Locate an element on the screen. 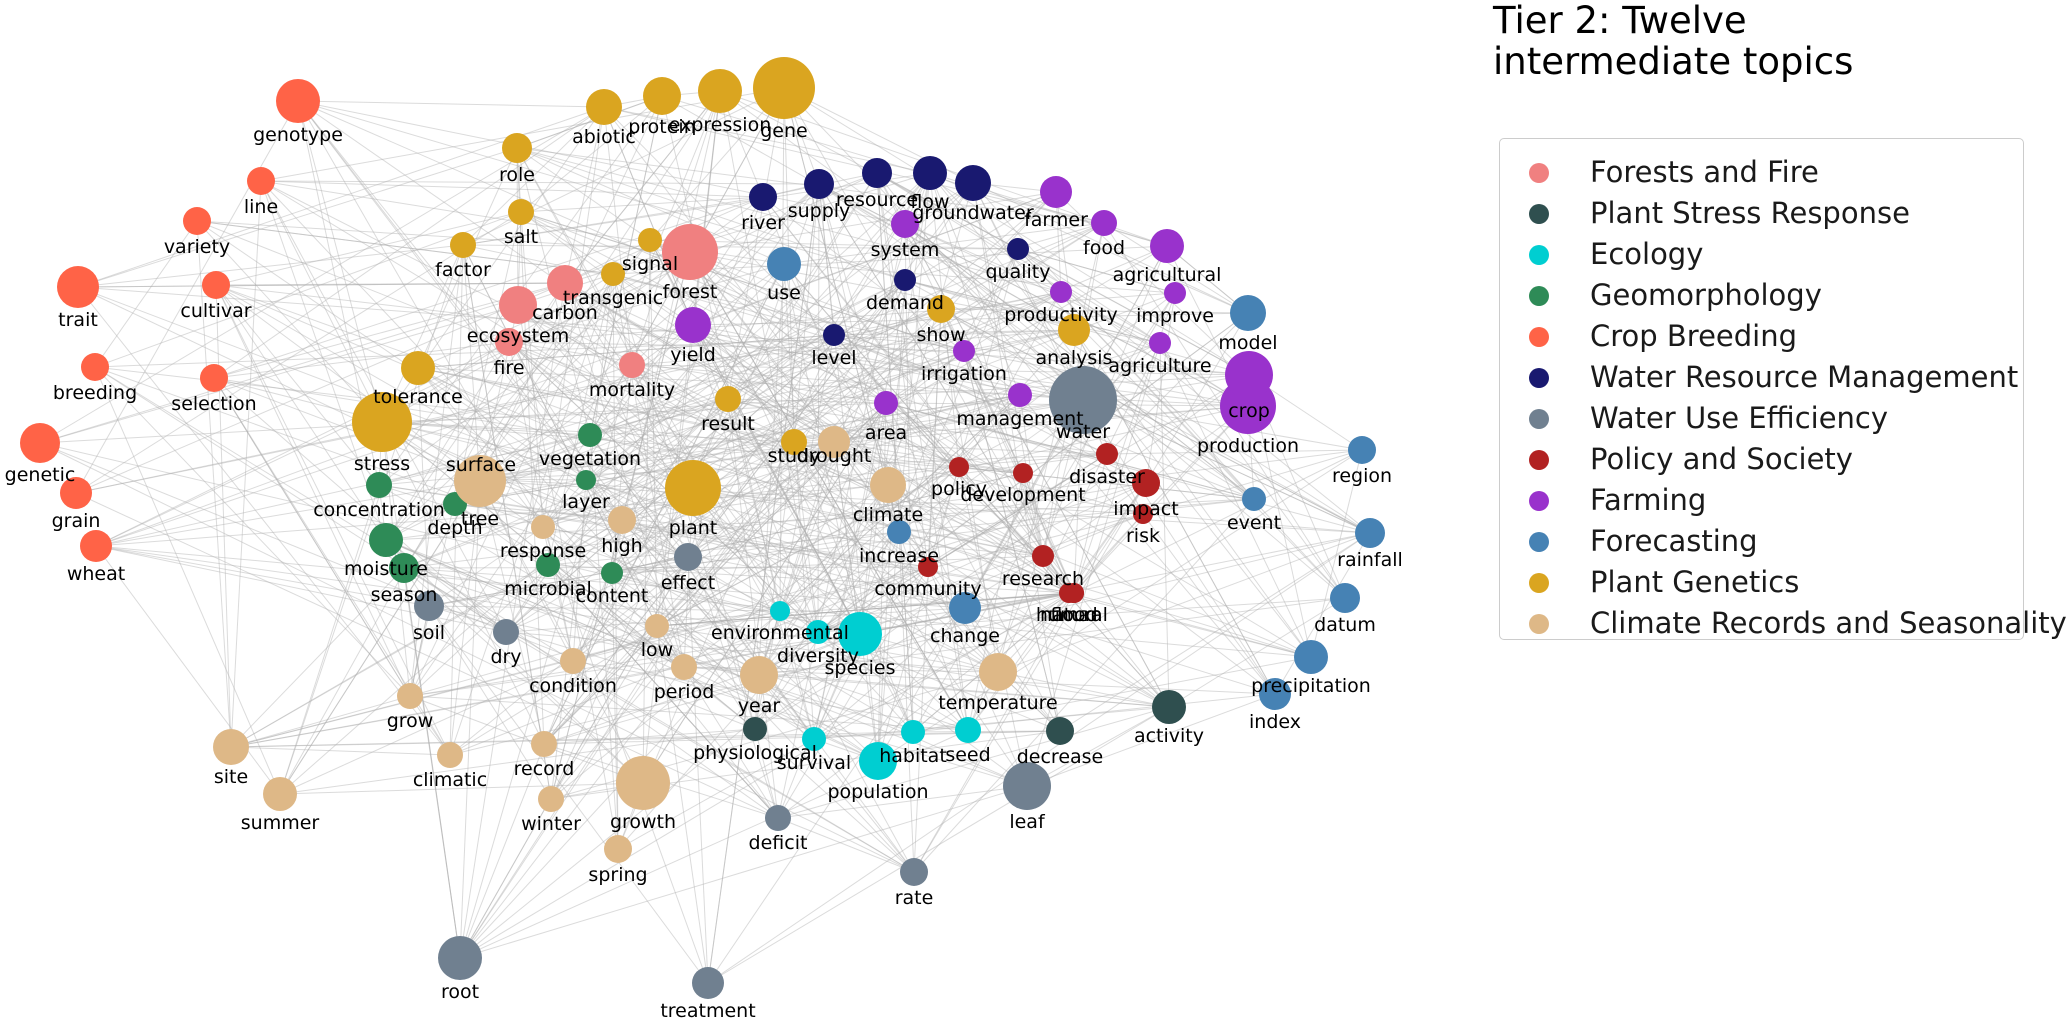  node-label: supply is located at coordinates (819, 211).